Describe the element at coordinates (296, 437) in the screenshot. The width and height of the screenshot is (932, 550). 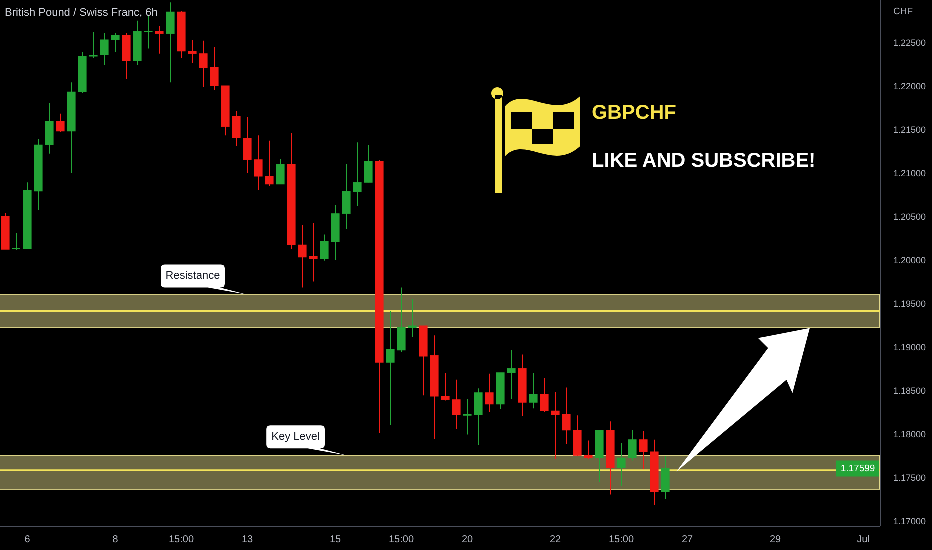
I see `band-label: Key Level` at that location.